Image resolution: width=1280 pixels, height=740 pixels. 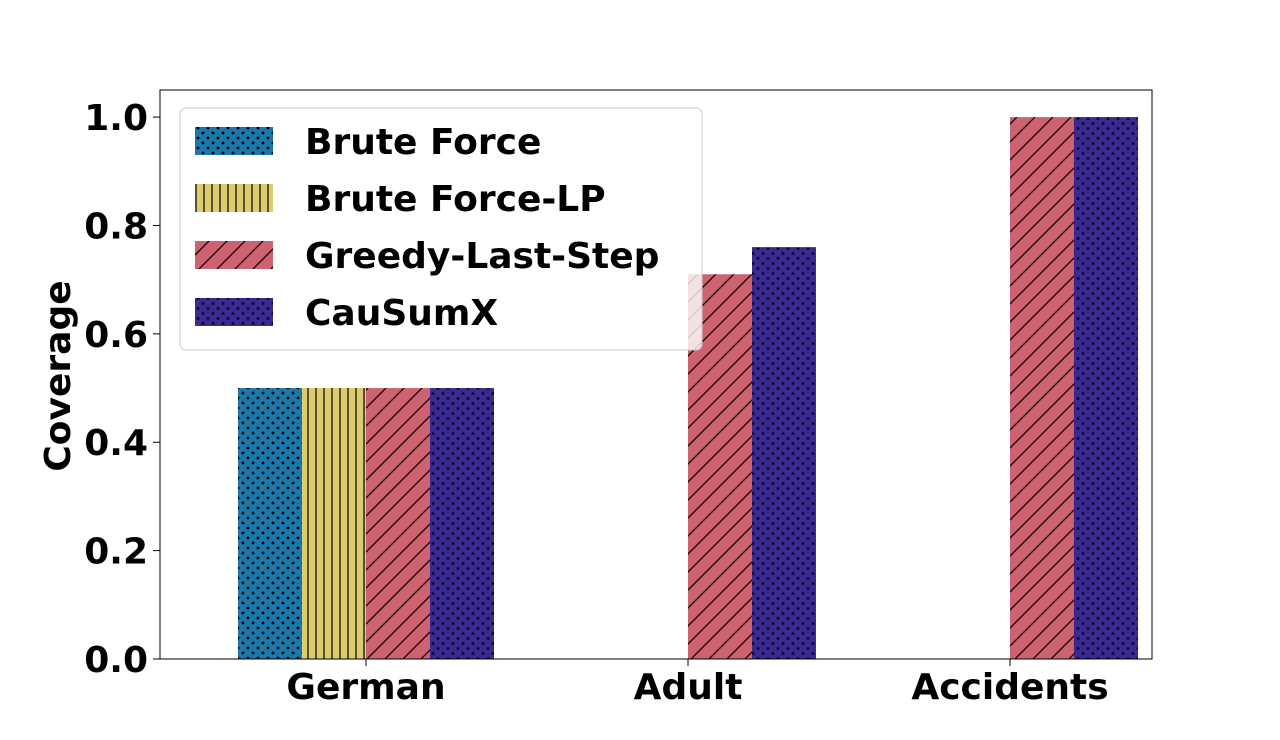 What do you see at coordinates (234, 255) in the screenshot?
I see `legend-swatch-greedy-last-step` at bounding box center [234, 255].